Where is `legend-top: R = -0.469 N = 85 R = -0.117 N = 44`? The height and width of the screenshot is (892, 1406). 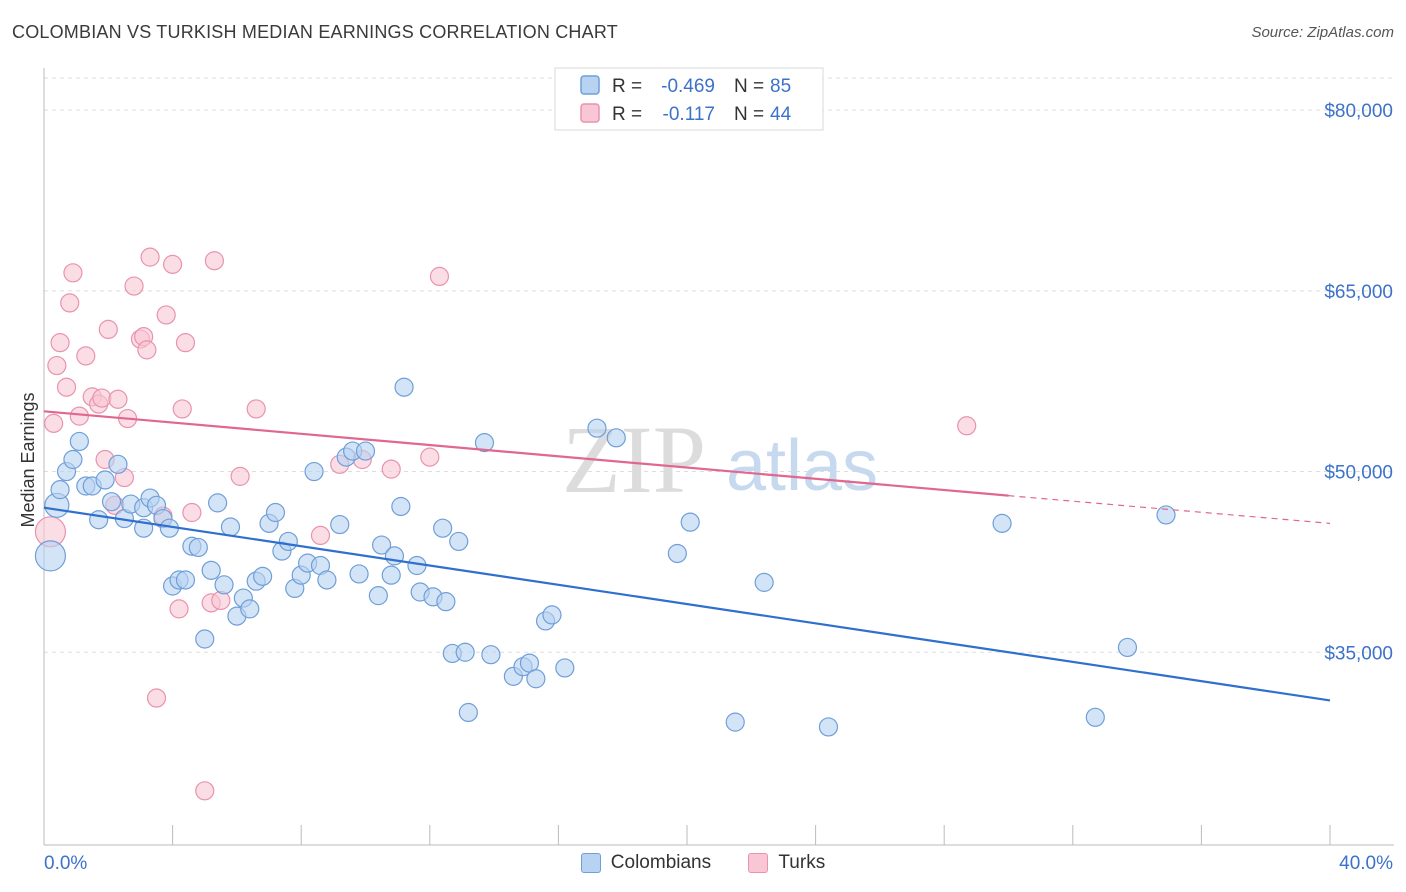 legend-top: R = -0.469 N = 85 R = -0.117 N = 44 is located at coordinates (689, 99).